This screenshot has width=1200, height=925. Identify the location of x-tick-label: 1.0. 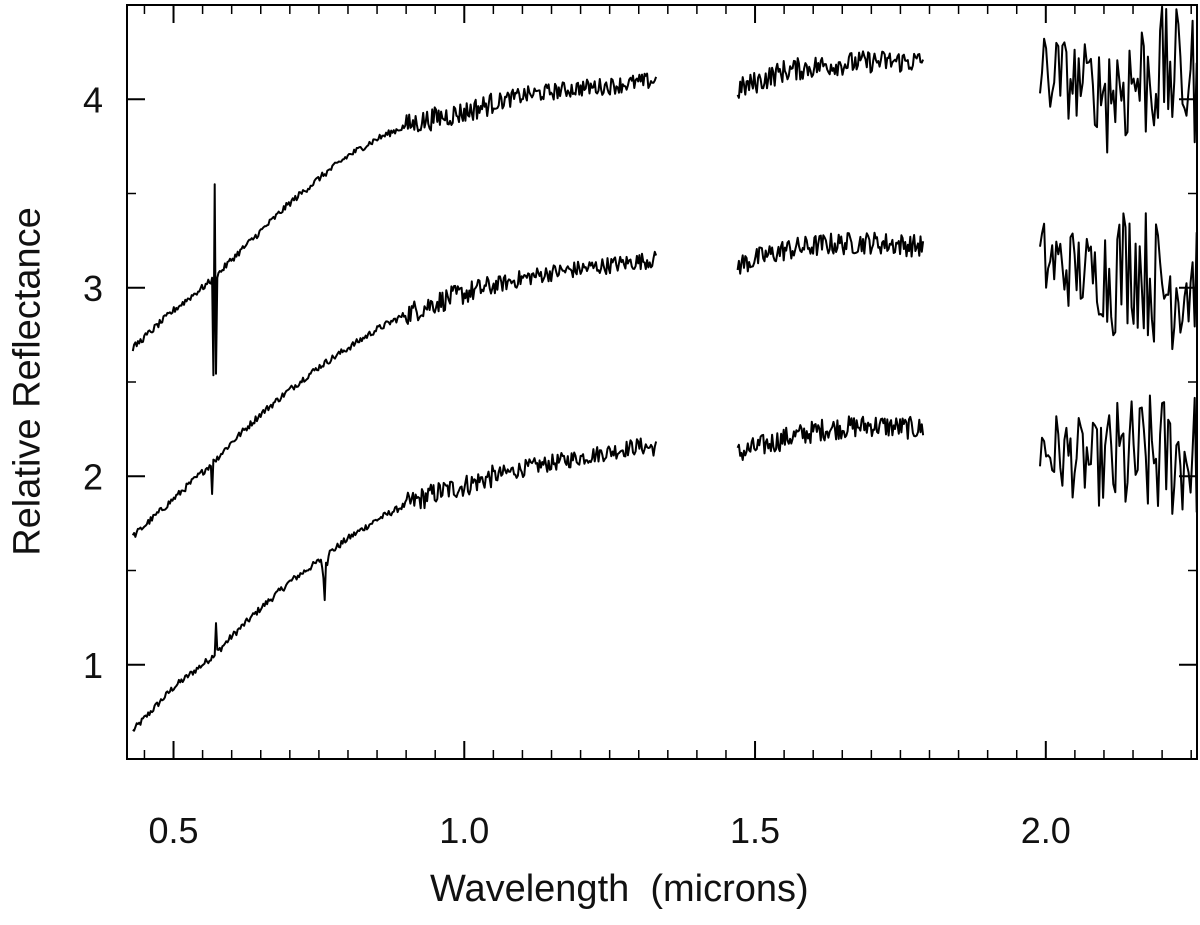
(464, 830).